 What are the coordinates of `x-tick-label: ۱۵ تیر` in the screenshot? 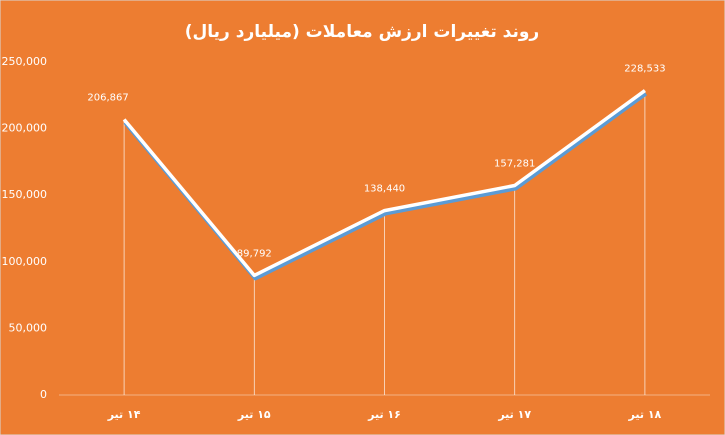 It's located at (254, 414).